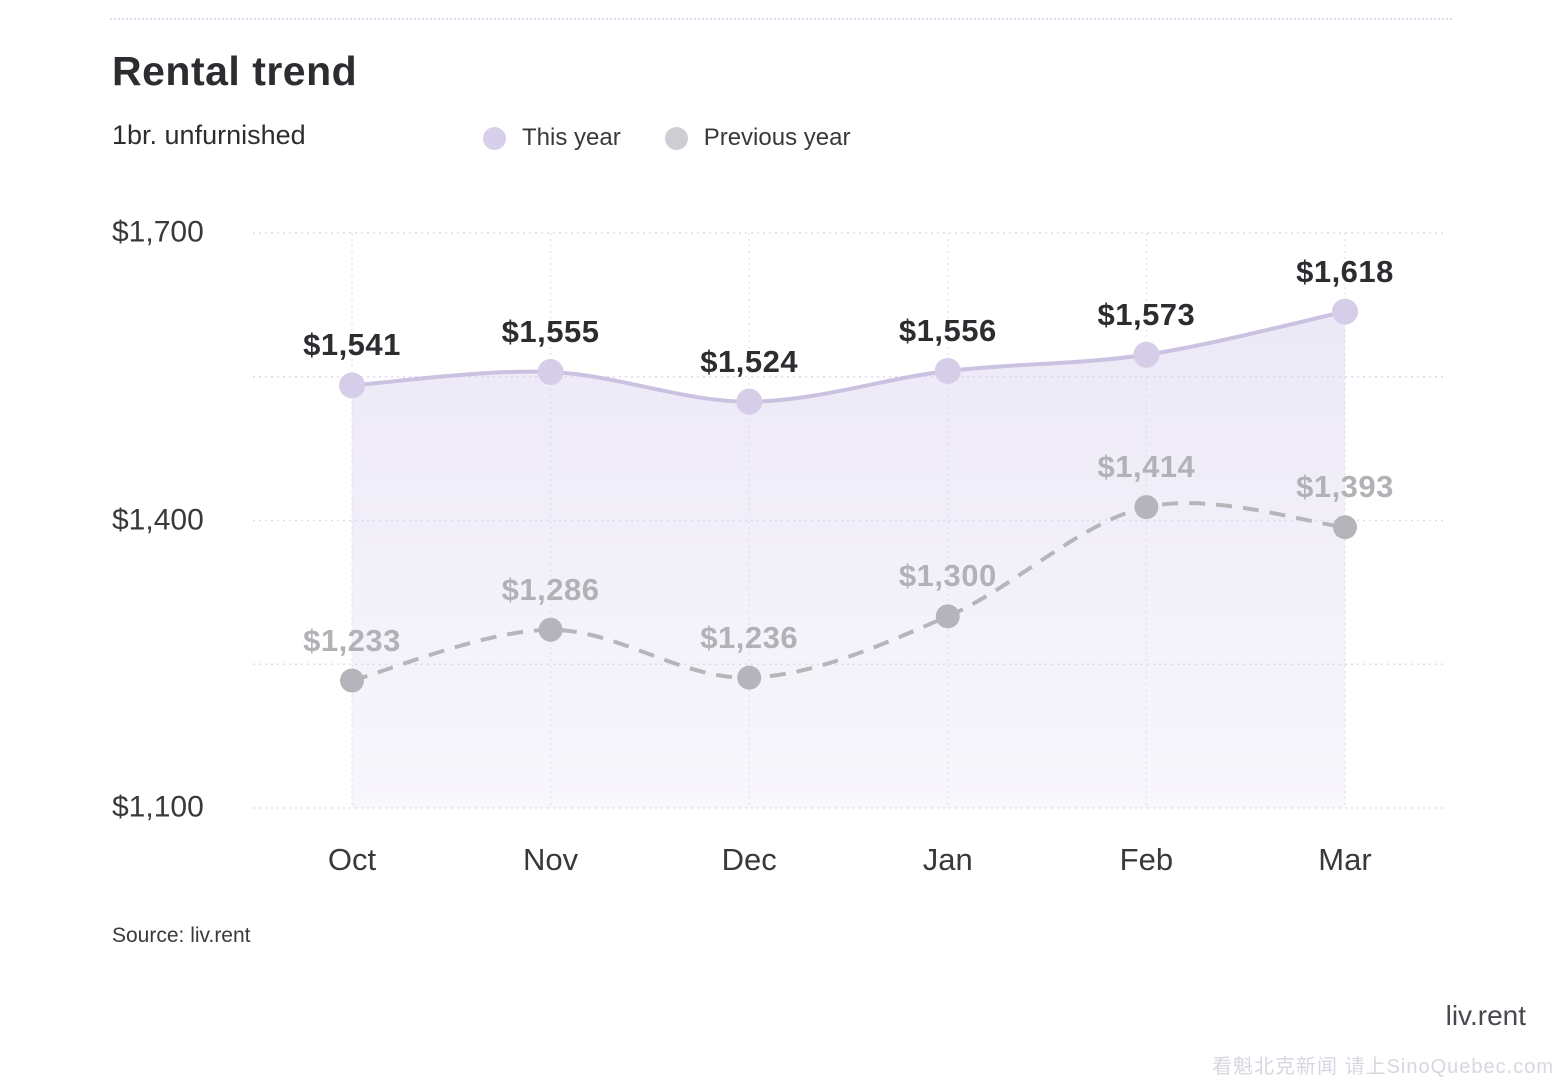  Describe the element at coordinates (781, 19) in the screenshot. I see `top-divider` at that location.